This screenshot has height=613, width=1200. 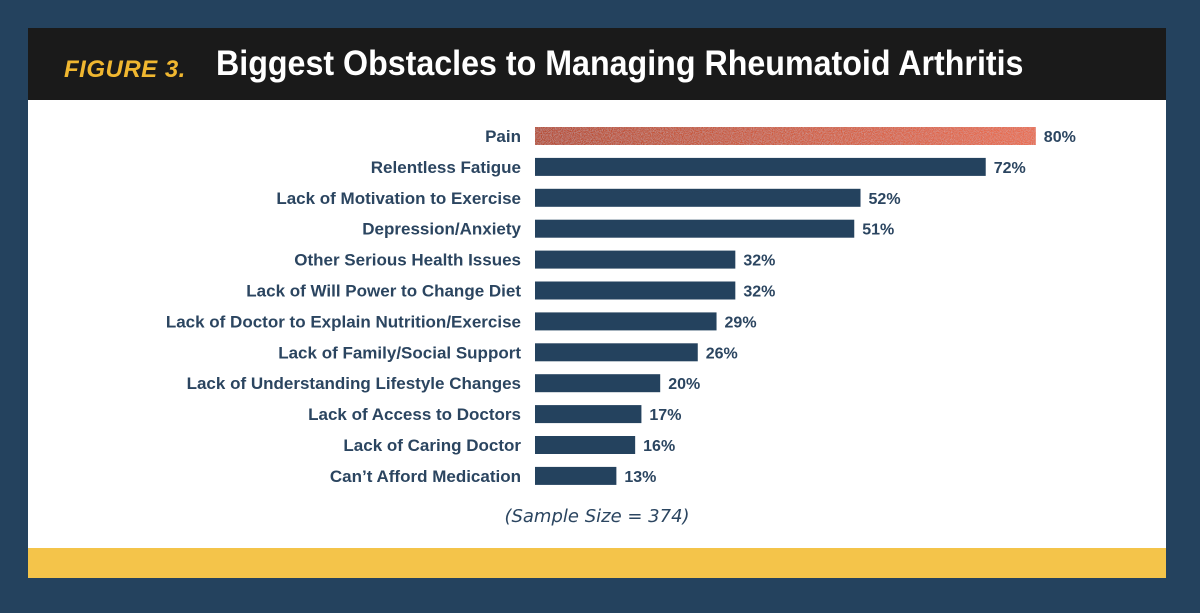 What do you see at coordinates (441, 229) in the screenshot?
I see `category-label: Depression/Anxiety` at bounding box center [441, 229].